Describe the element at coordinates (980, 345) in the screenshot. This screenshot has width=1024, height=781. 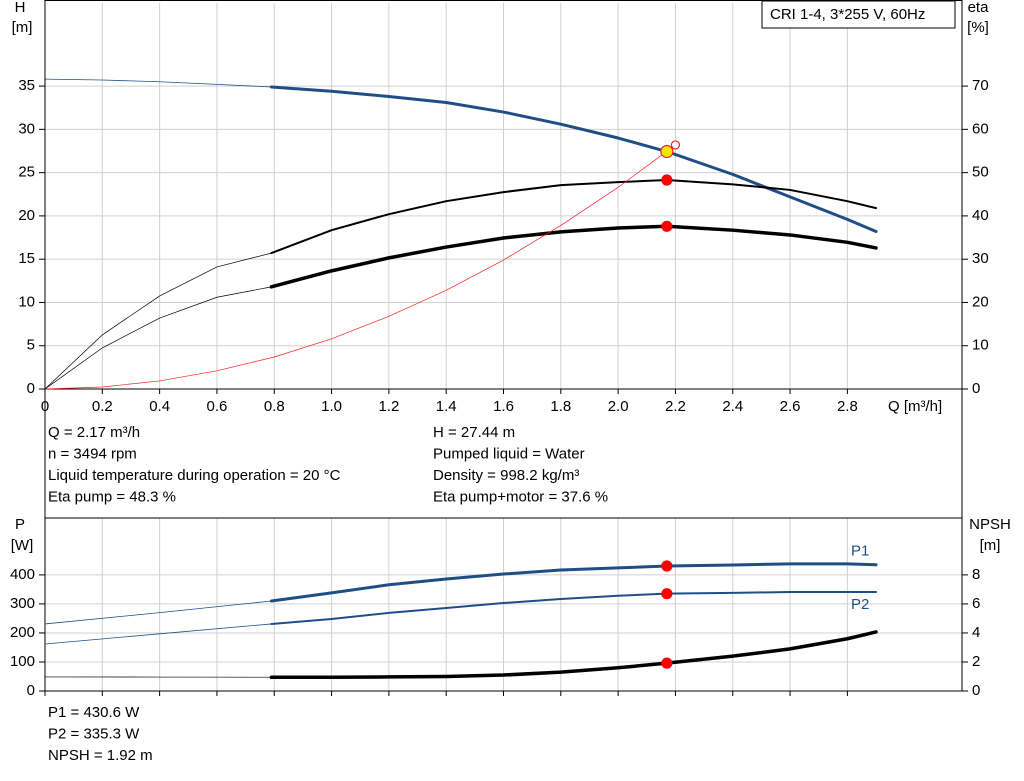
I see `y2-tick-label: 10` at that location.